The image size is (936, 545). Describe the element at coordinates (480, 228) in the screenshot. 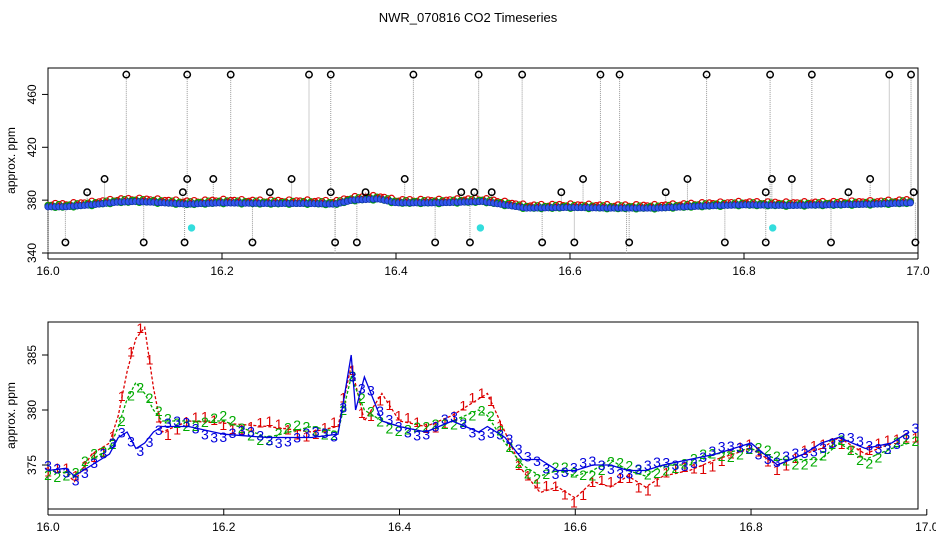

I see `flagged-point` at that location.